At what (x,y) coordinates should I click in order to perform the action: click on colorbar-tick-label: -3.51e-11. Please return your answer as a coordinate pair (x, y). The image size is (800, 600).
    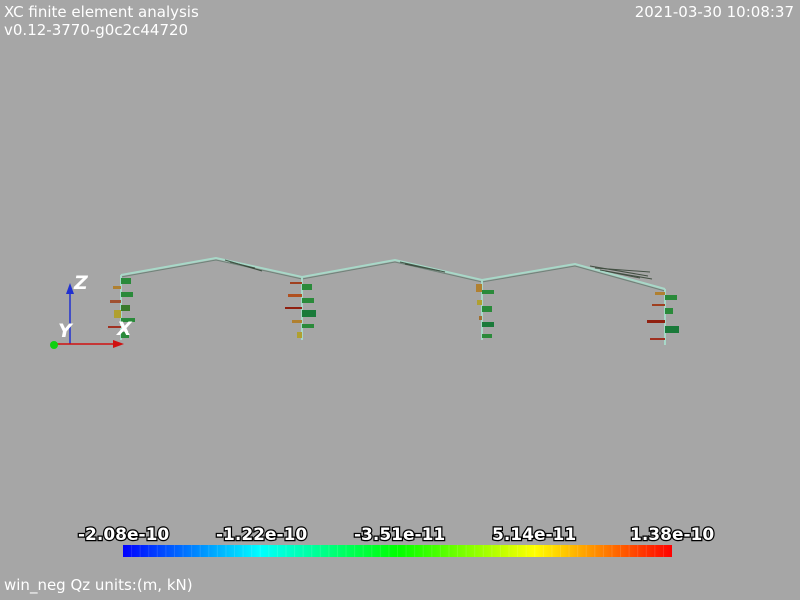
    Looking at the image, I should click on (399, 535).